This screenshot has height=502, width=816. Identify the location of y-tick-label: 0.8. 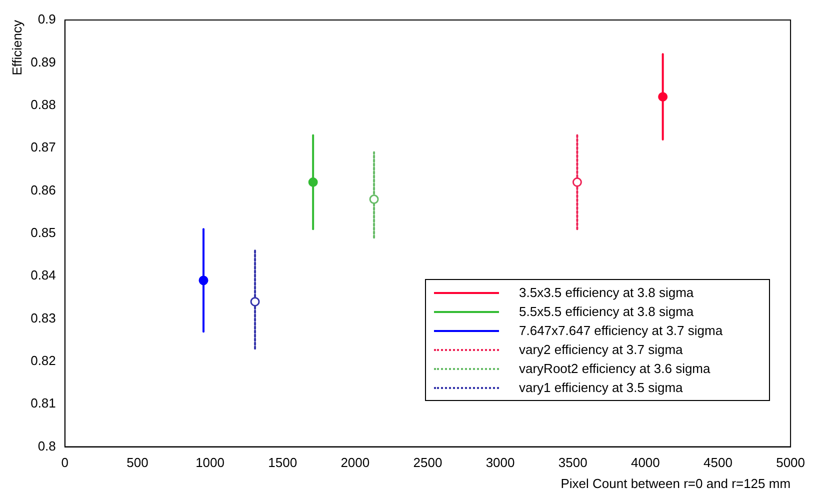
(47, 446).